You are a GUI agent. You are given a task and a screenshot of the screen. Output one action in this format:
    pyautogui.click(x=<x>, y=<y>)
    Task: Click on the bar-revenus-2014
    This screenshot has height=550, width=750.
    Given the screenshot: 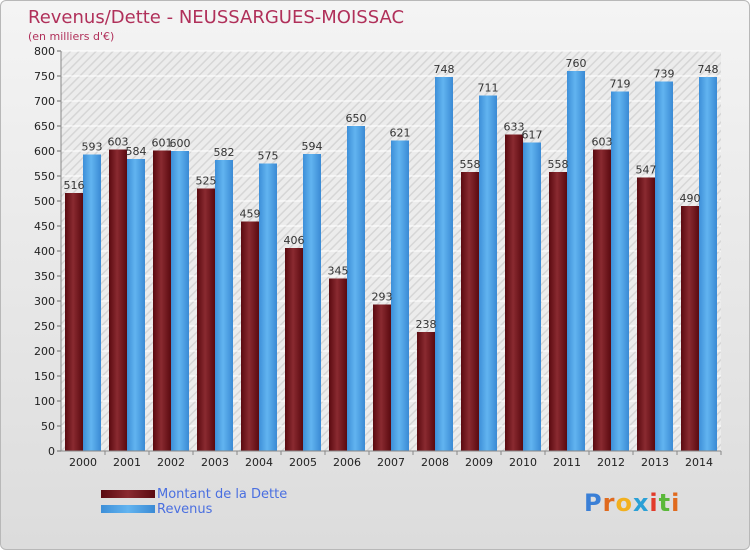 What is the action you would take?
    pyautogui.click(x=708, y=264)
    